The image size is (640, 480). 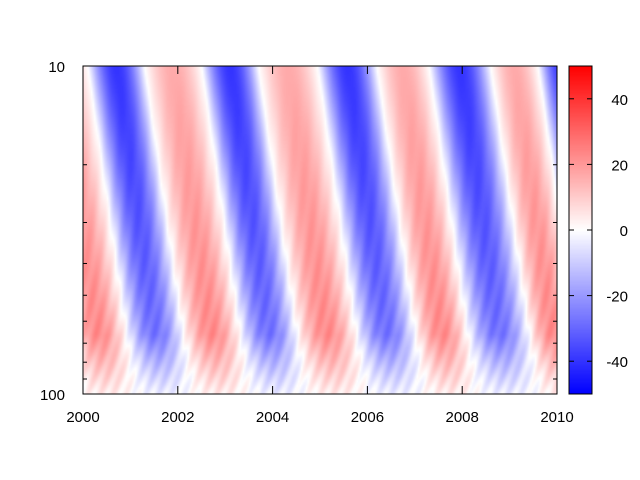 What do you see at coordinates (619, 100) in the screenshot?
I see `colorbar-tick-label: 40` at bounding box center [619, 100].